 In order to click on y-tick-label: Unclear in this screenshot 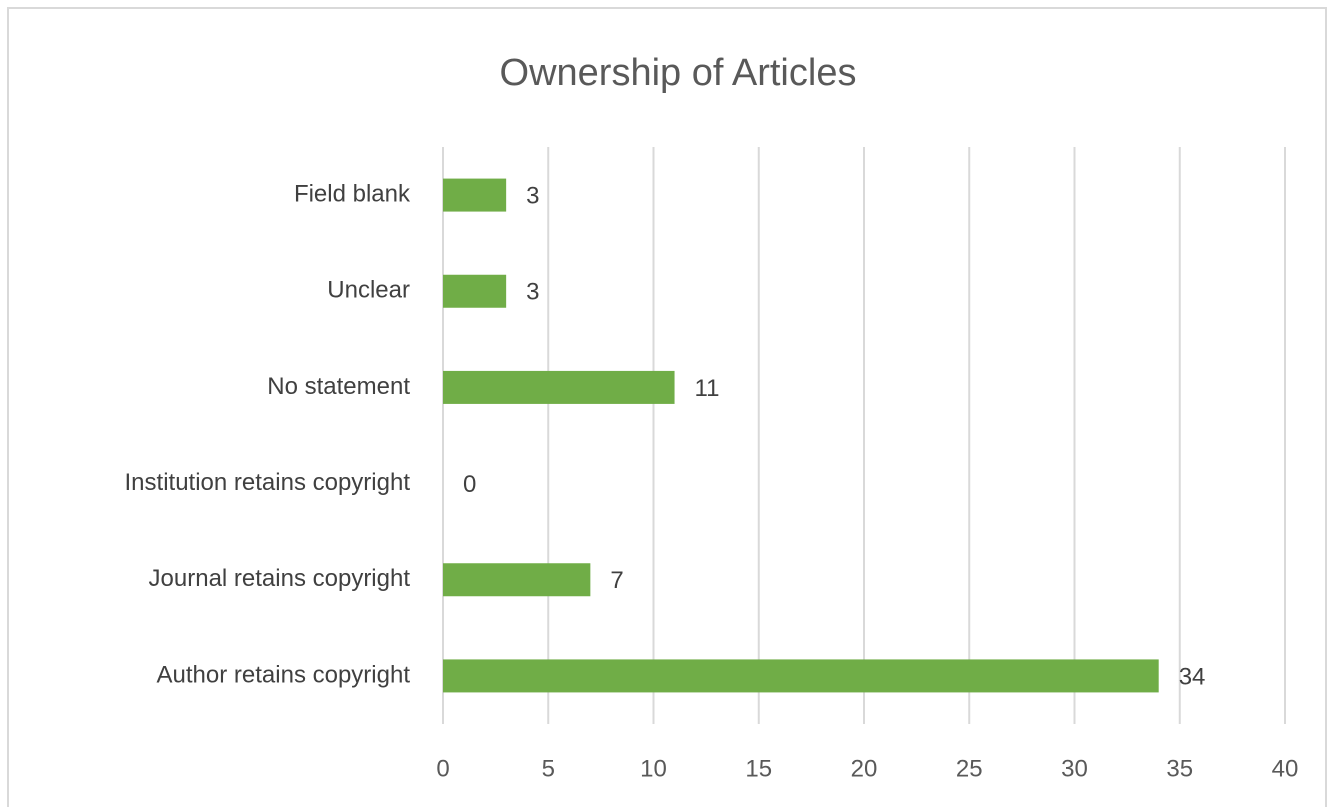, I will do `click(368, 290)`.